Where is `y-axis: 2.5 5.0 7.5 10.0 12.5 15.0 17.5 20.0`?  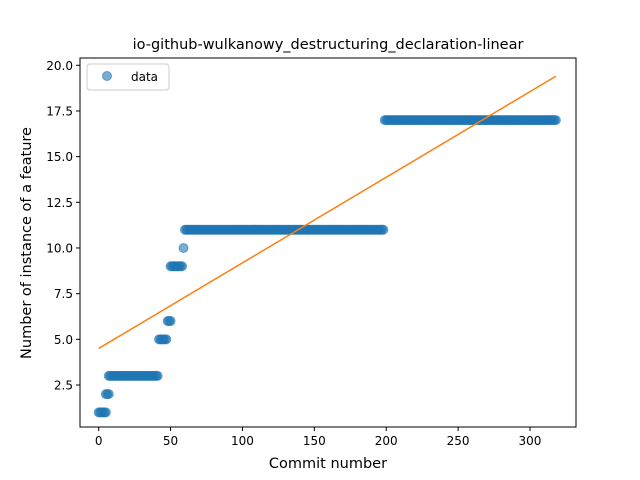
y-axis: 2.5 5.0 7.5 10.0 12.5 15.0 17.5 20.0 is located at coordinates (63, 225).